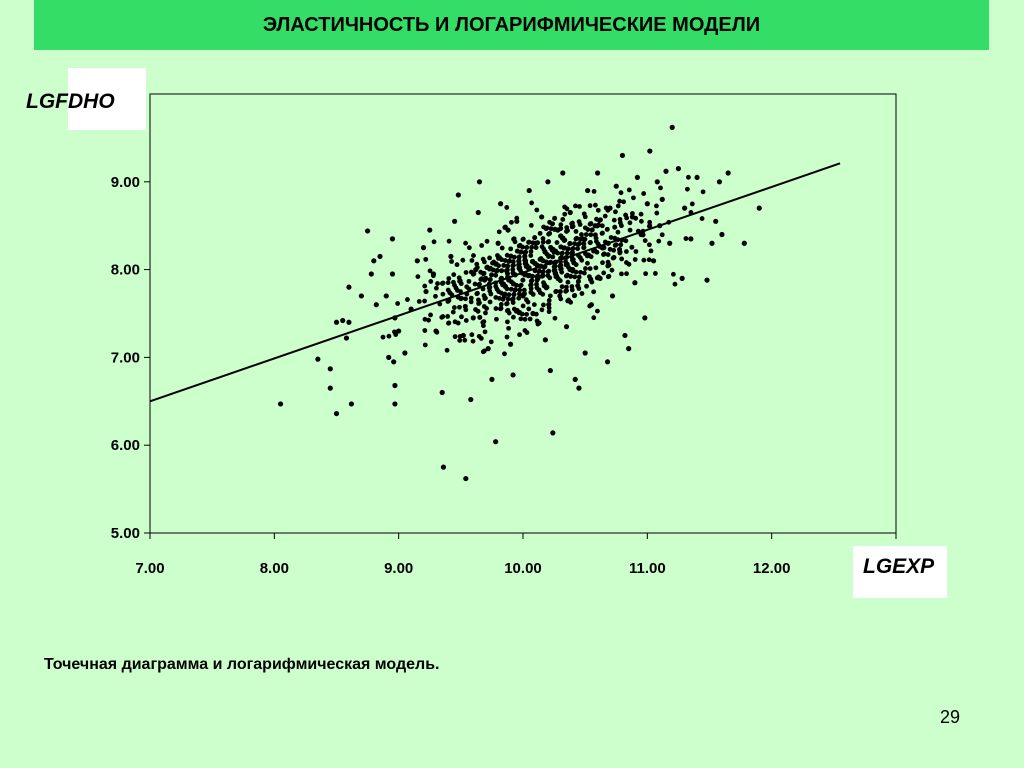  What do you see at coordinates (899, 566) in the screenshot?
I see `x-axis-label: LGEXP` at bounding box center [899, 566].